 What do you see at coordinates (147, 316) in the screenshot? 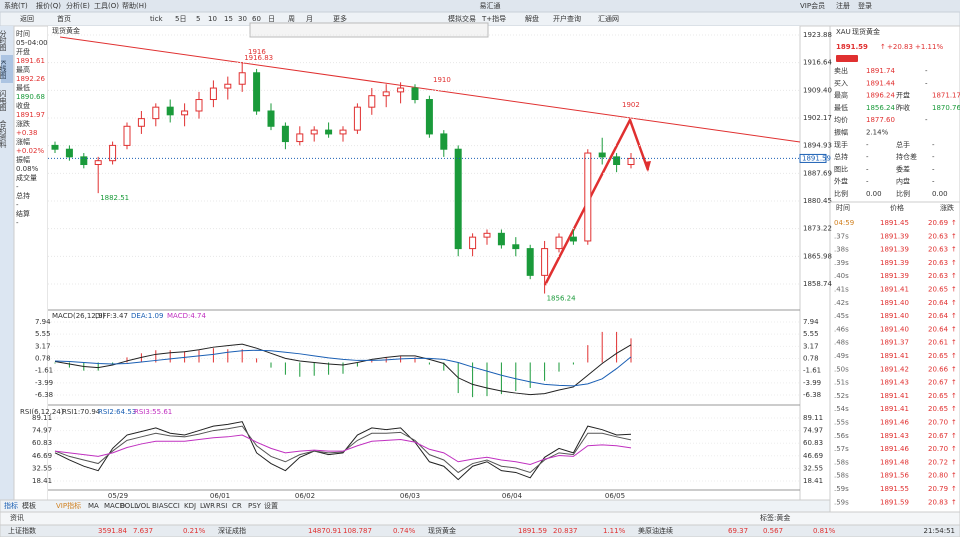
I see `macd-legend: DEA:1.09` at bounding box center [147, 316].